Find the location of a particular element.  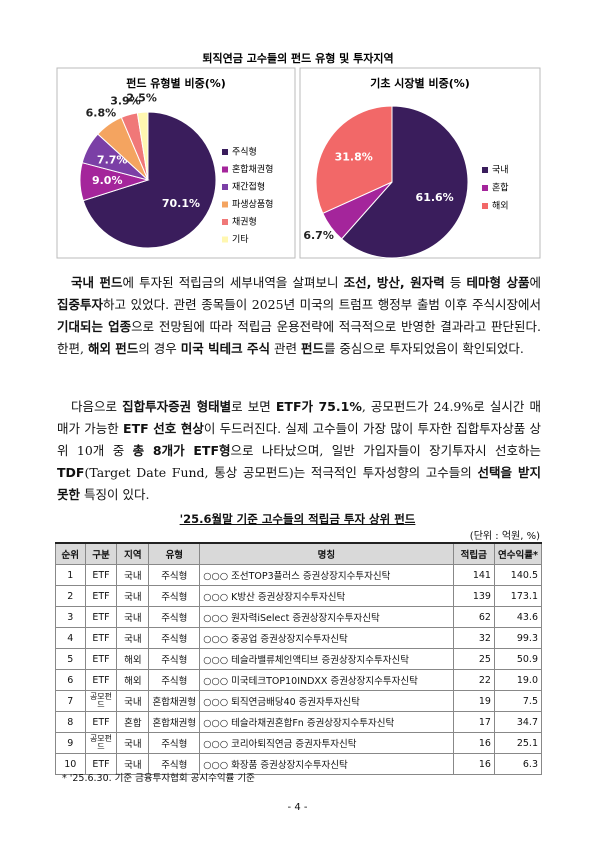

legend-label: 해외 is located at coordinates (500, 206).